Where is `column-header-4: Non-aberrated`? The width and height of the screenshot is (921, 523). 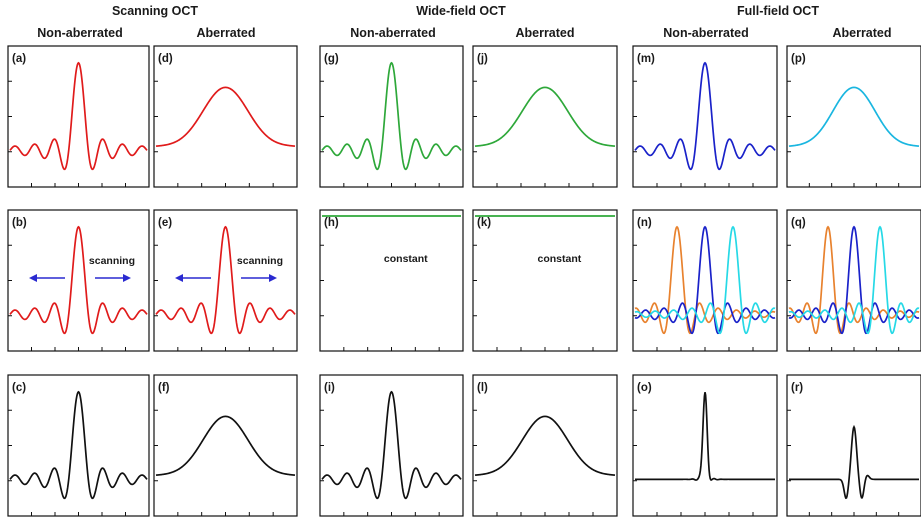 column-header-4: Non-aberrated is located at coordinates (705, 33).